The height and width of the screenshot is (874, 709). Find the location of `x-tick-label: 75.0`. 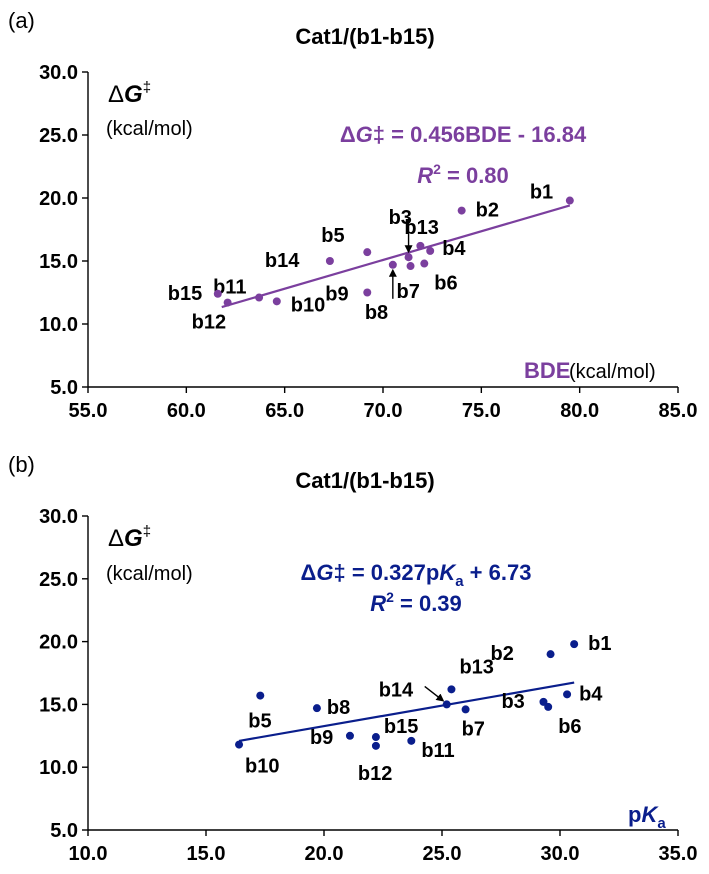

x-tick-label: 75.0 is located at coordinates (481, 411).